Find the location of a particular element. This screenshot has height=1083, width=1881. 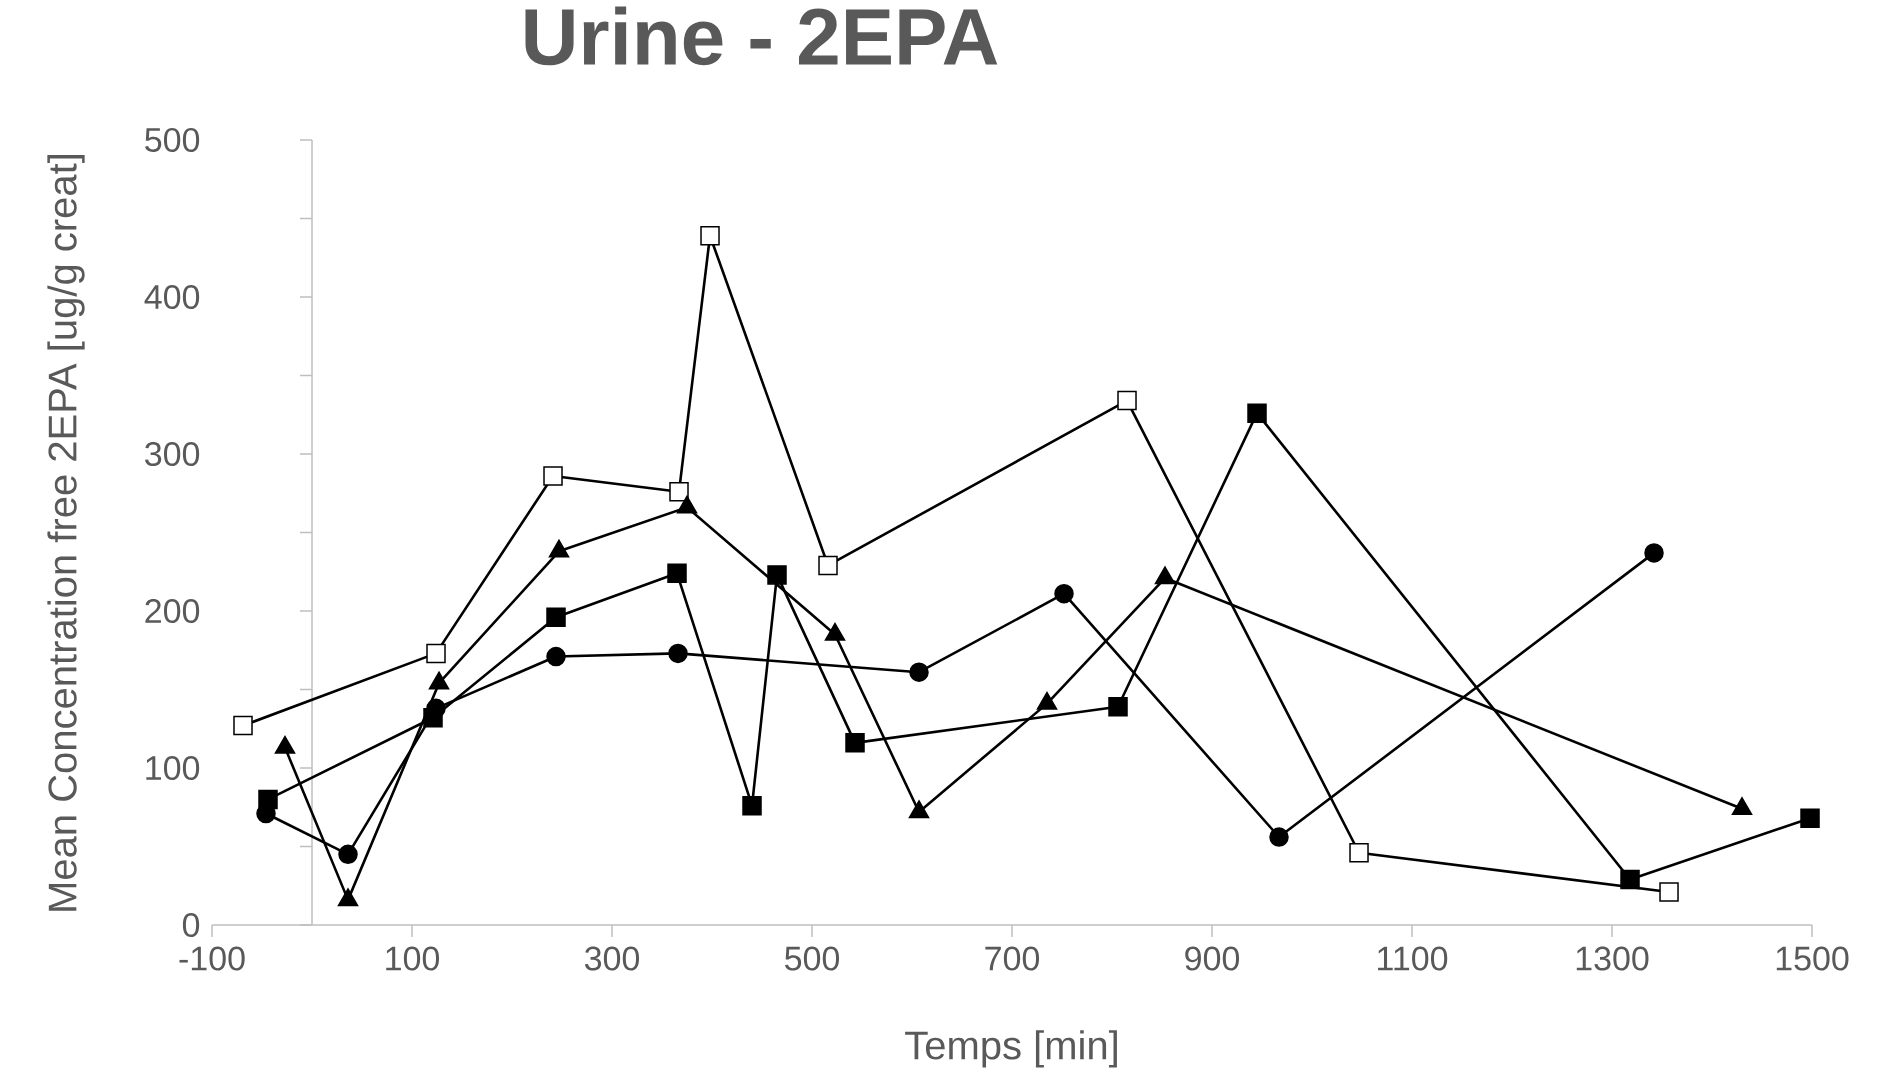

x-tick-label: 1100 is located at coordinates (1413, 958).